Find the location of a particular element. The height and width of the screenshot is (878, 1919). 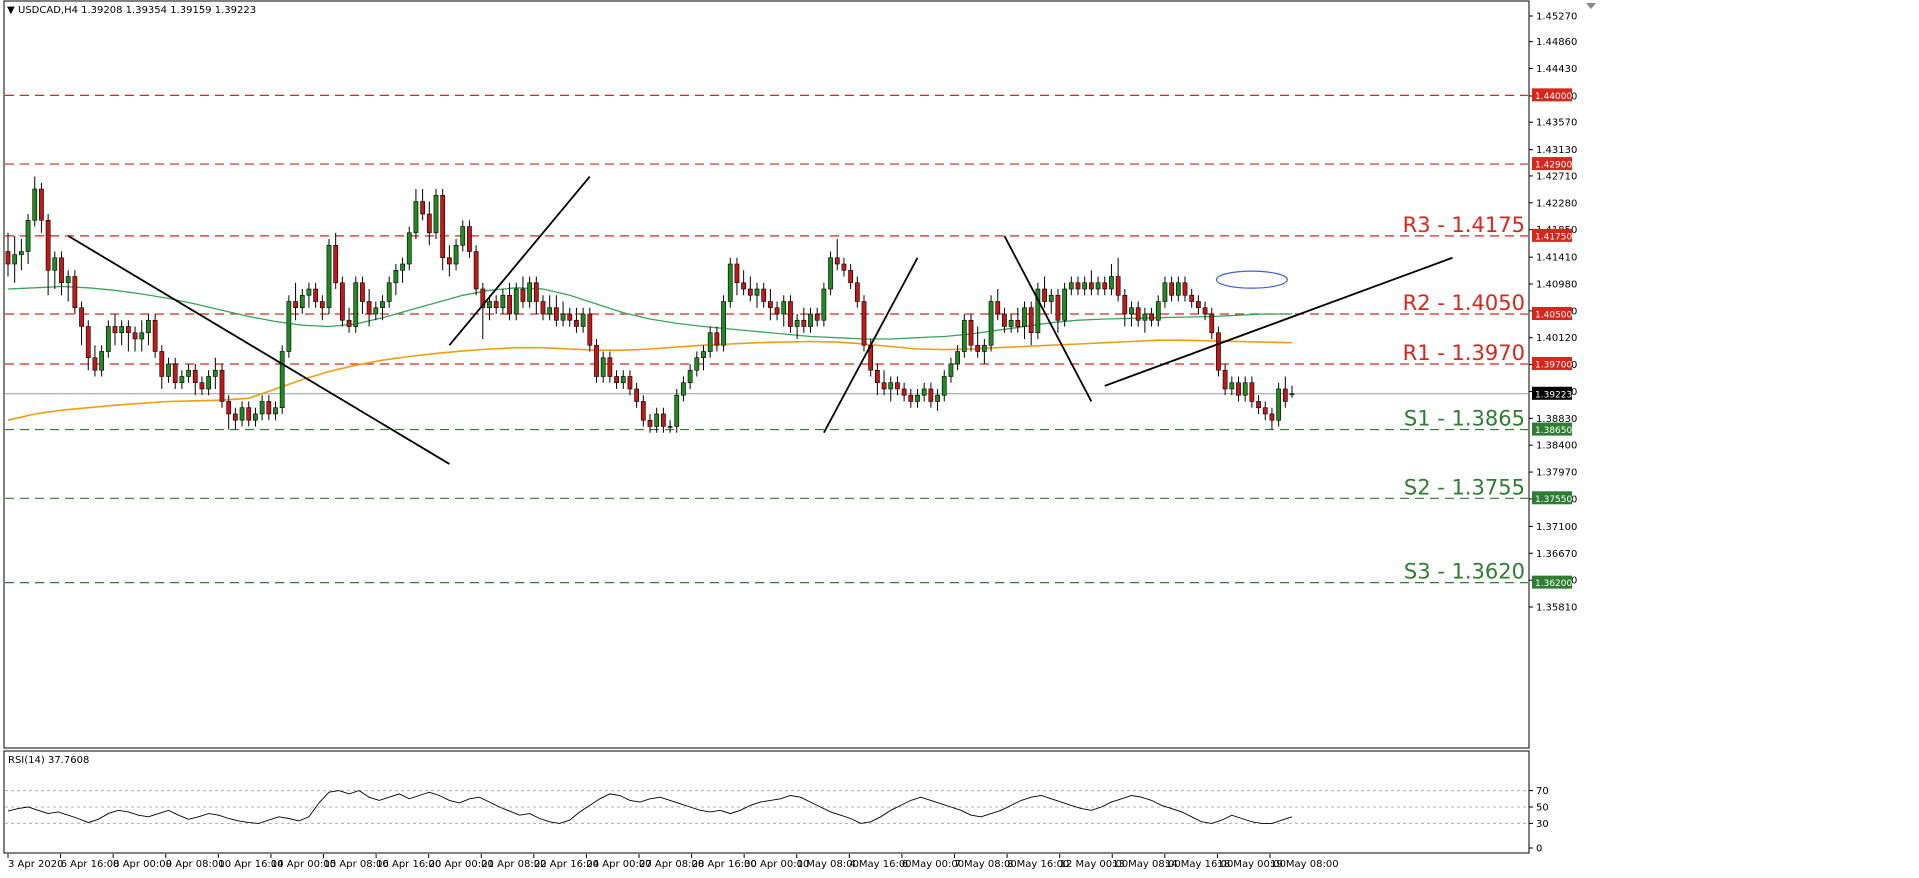

ma-fast-line is located at coordinates (649, 312).